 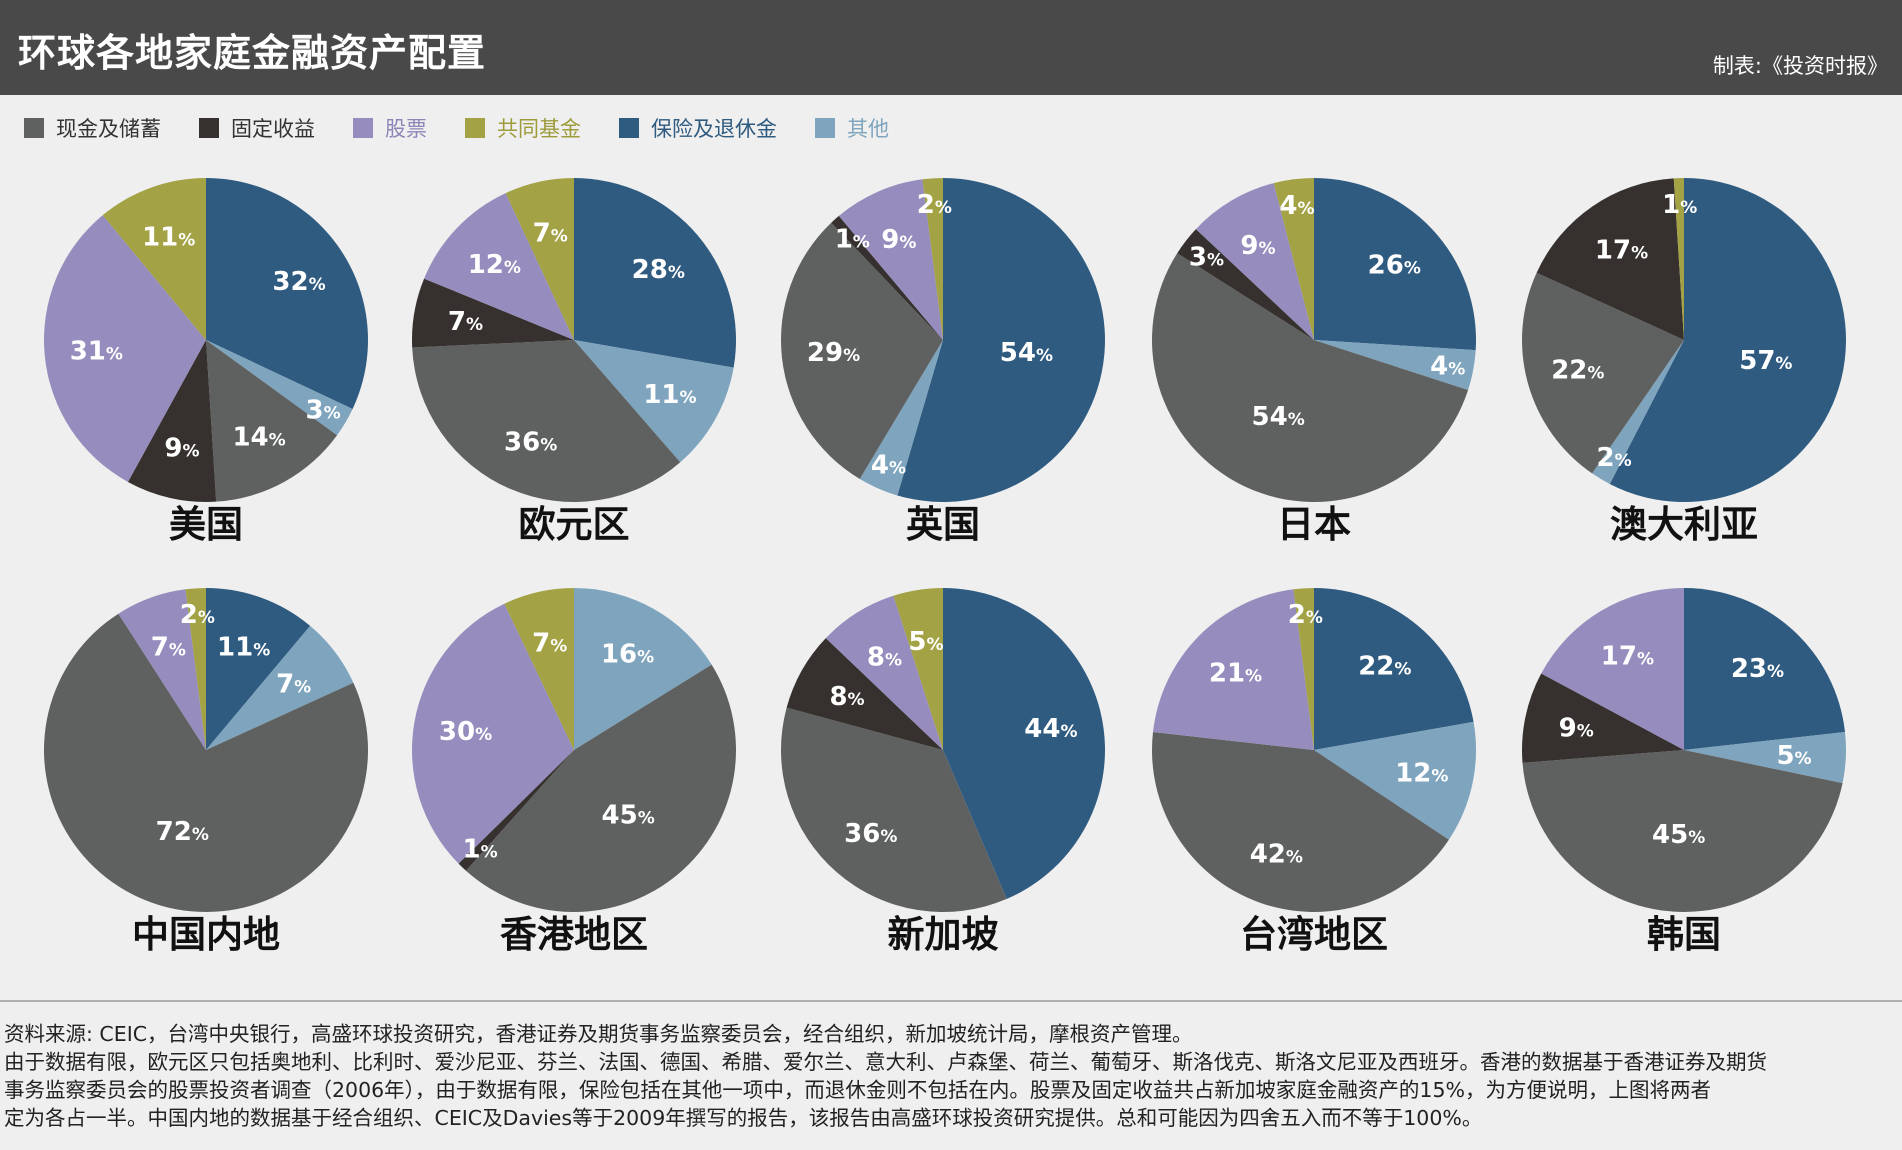 I want to click on legend-label-mutual-funds: 共同基金, so click(x=539, y=129).